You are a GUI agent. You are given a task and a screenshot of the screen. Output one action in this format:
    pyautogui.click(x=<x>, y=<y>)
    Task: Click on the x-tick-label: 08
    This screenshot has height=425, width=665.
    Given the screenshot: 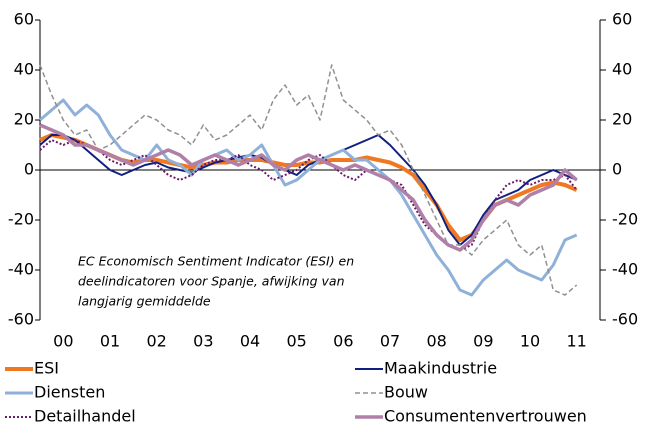 What is the action you would take?
    pyautogui.click(x=436, y=341)
    